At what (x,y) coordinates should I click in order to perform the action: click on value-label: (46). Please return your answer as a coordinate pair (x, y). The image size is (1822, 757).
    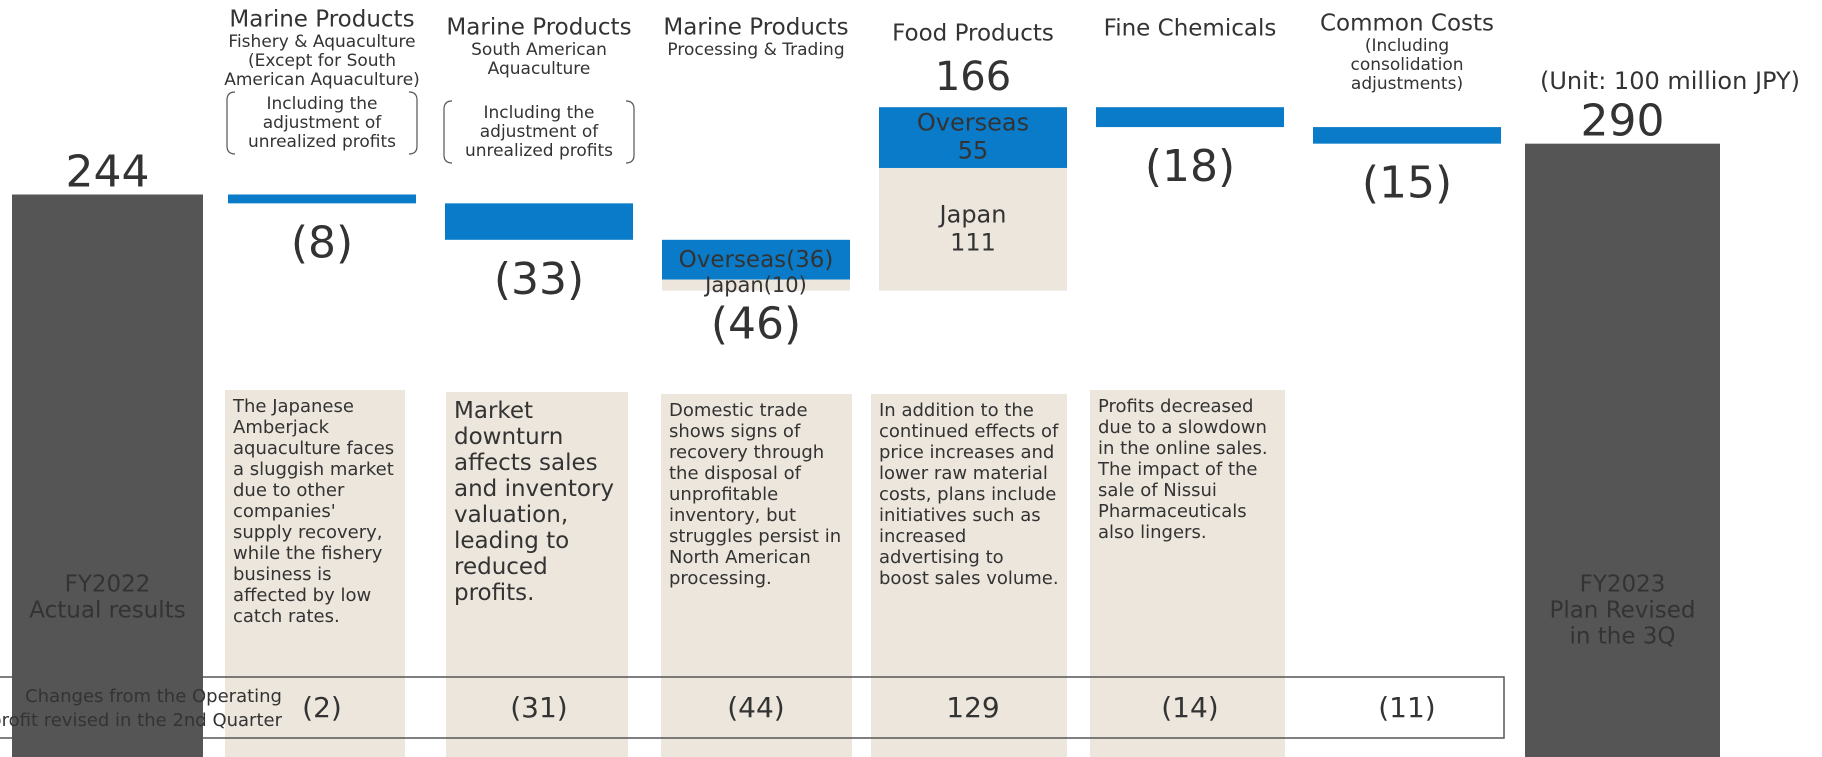
    Looking at the image, I should click on (756, 324).